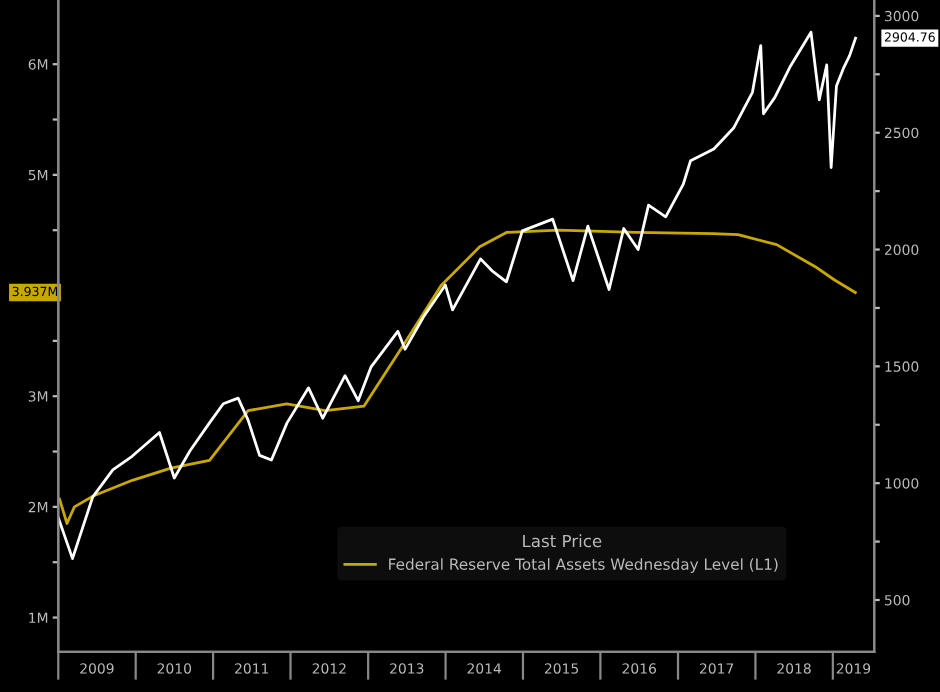  I want to click on legend-title: Last Price, so click(562, 541).